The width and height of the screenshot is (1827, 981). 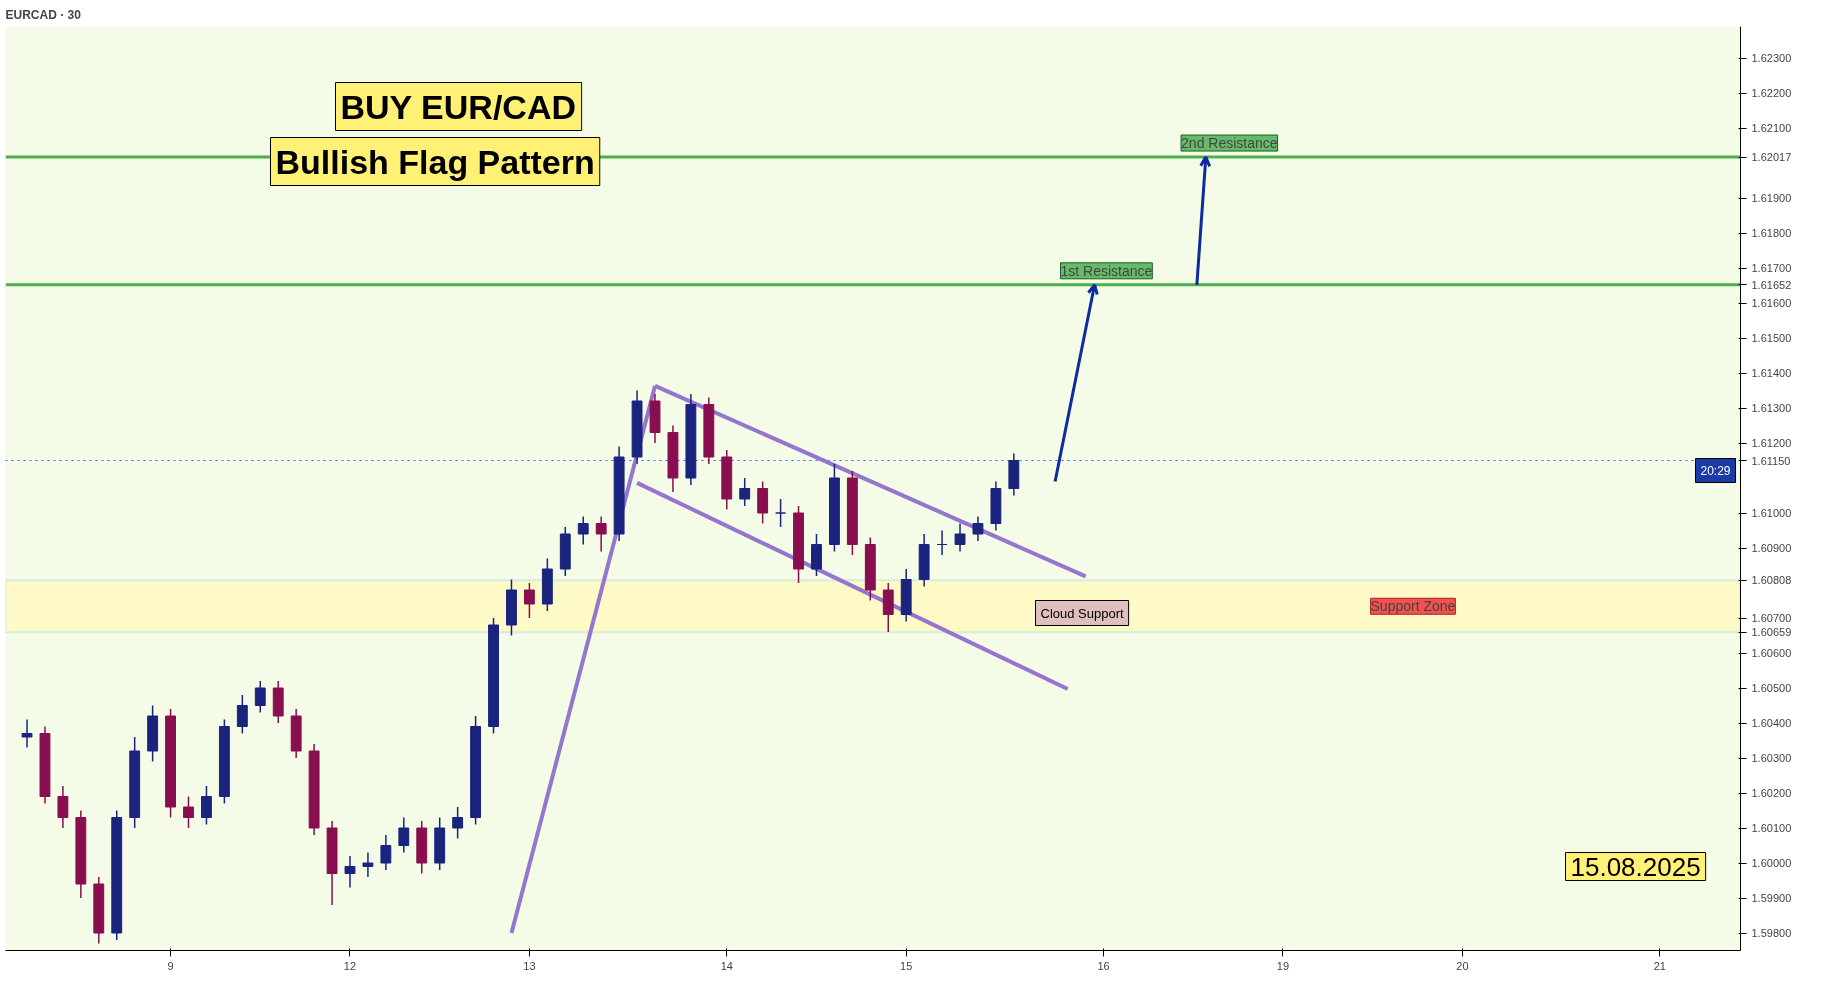 I want to click on x-tick-label: 12, so click(x=350, y=965).